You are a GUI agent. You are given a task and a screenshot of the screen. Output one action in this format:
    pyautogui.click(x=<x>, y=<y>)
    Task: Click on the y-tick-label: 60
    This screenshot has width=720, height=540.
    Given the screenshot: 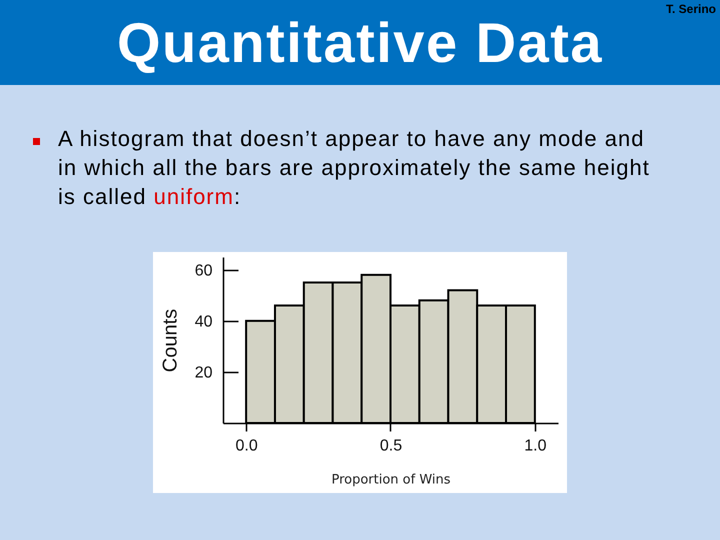 What is the action you would take?
    pyautogui.click(x=203, y=271)
    